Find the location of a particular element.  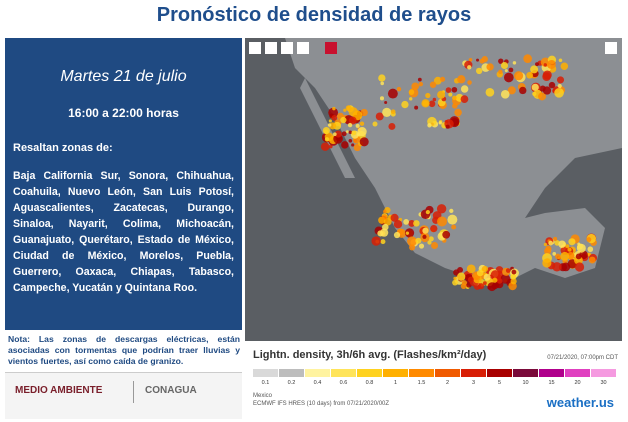

swatch-label: 0.2 is located at coordinates (291, 383).